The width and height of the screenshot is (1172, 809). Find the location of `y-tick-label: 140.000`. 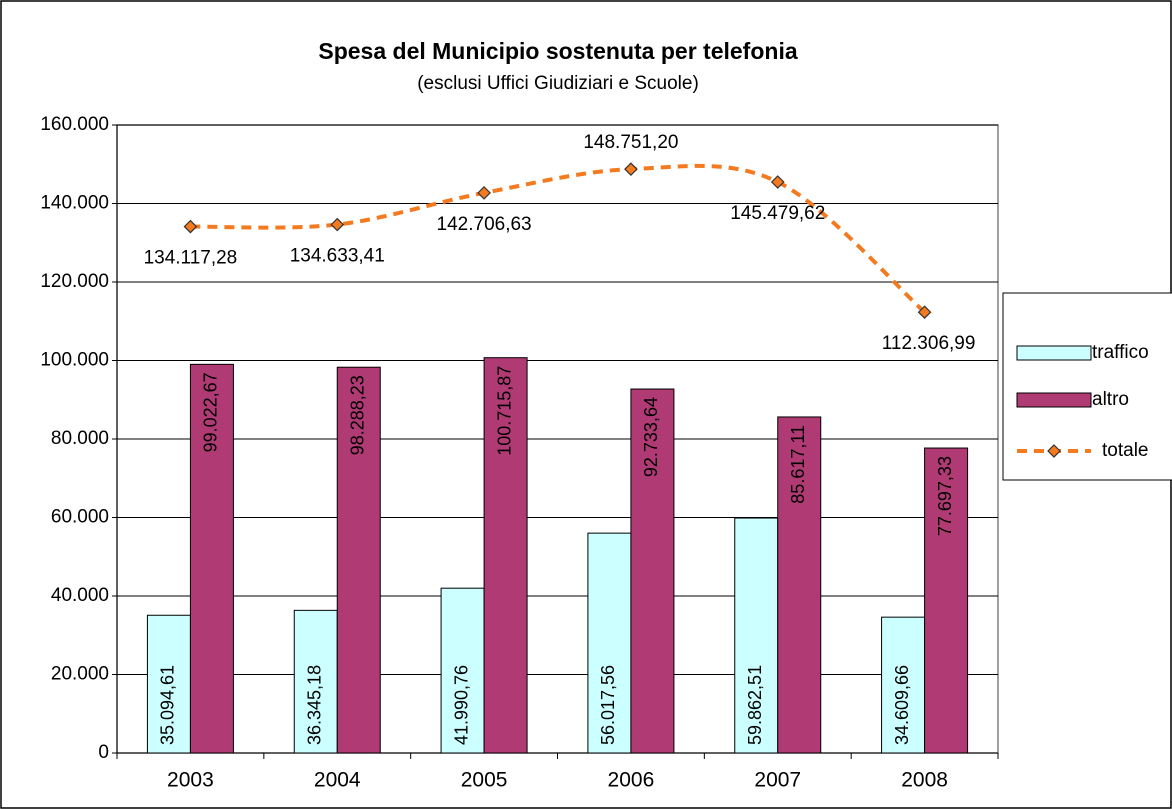

y-tick-label: 140.000 is located at coordinates (74, 203).